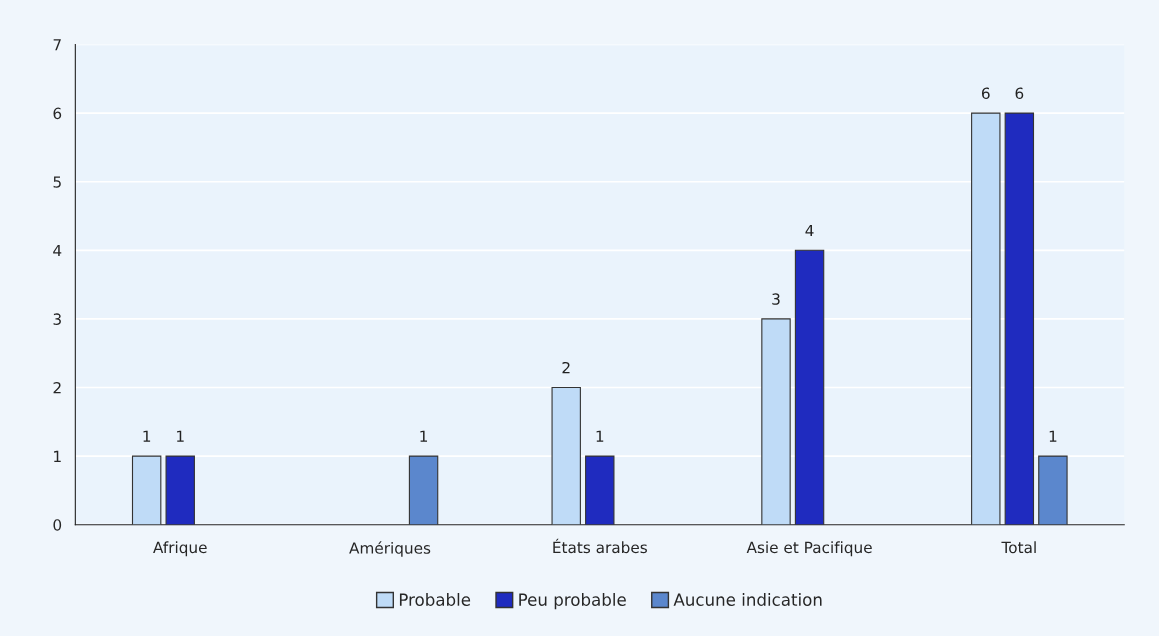 This screenshot has height=636, width=1159. I want to click on y-tick-label: 6, so click(57, 113).